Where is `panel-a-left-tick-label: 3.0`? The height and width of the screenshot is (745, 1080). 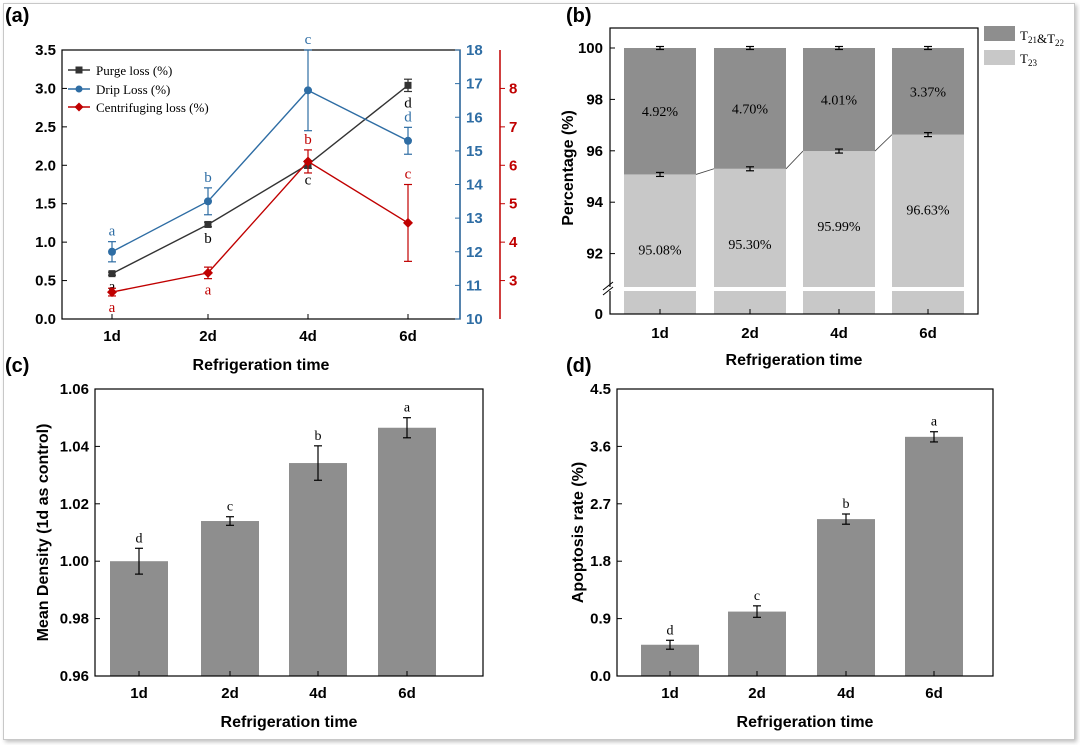 panel-a-left-tick-label: 3.0 is located at coordinates (45, 88).